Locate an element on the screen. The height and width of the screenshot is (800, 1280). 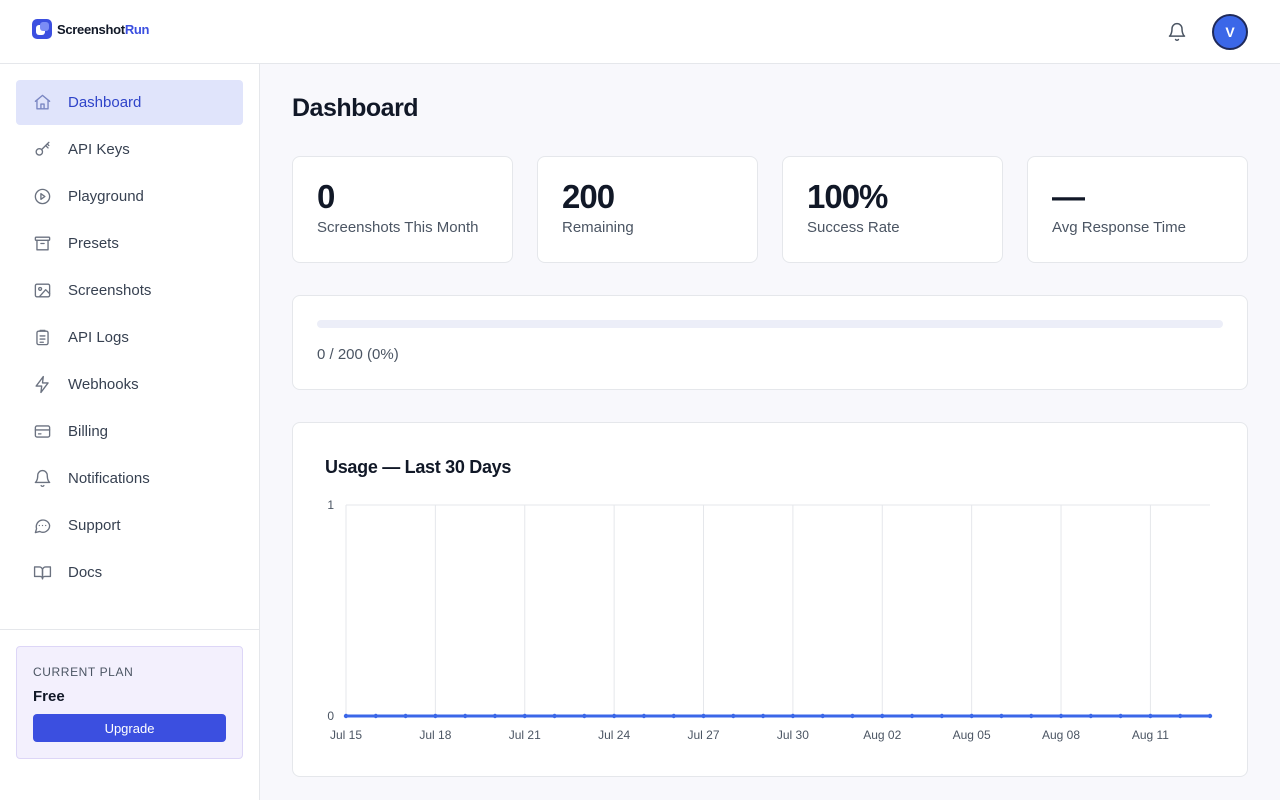
chart-x-tick-label: Jul 27 is located at coordinates (704, 735).